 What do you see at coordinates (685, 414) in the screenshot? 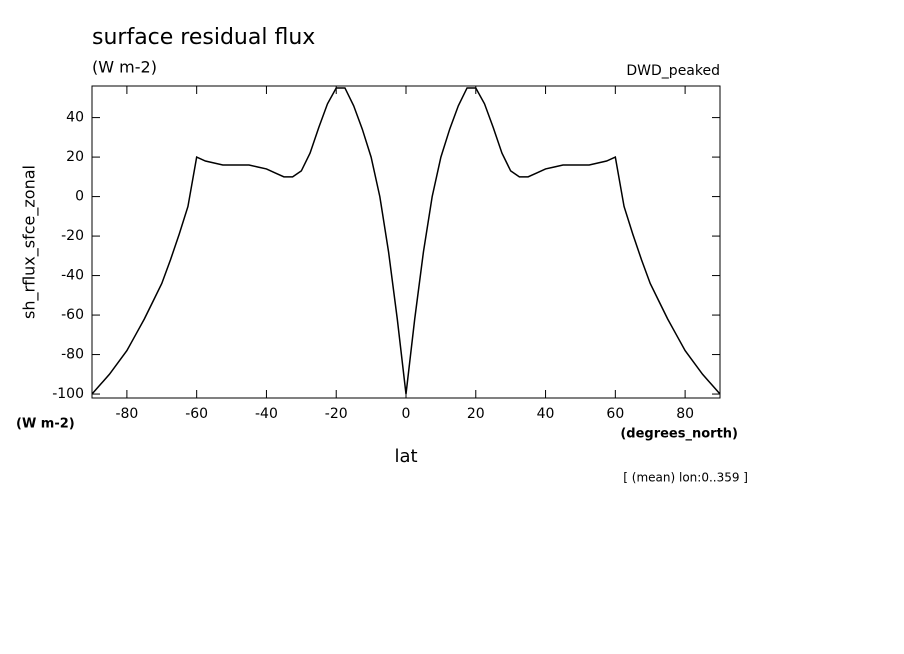
I see `x-tick-label: 80` at bounding box center [685, 414].